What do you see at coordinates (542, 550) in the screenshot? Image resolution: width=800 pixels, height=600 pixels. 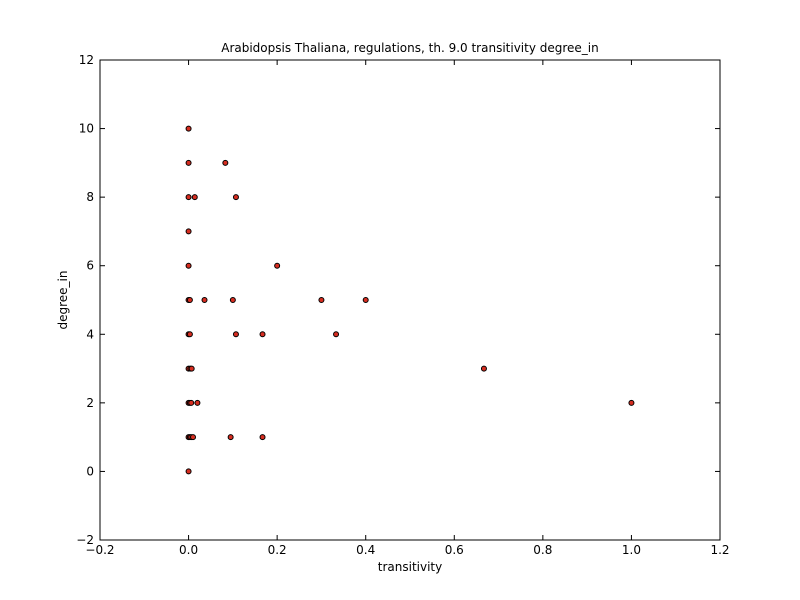 I see `x-tick-label: 0.8` at bounding box center [542, 550].